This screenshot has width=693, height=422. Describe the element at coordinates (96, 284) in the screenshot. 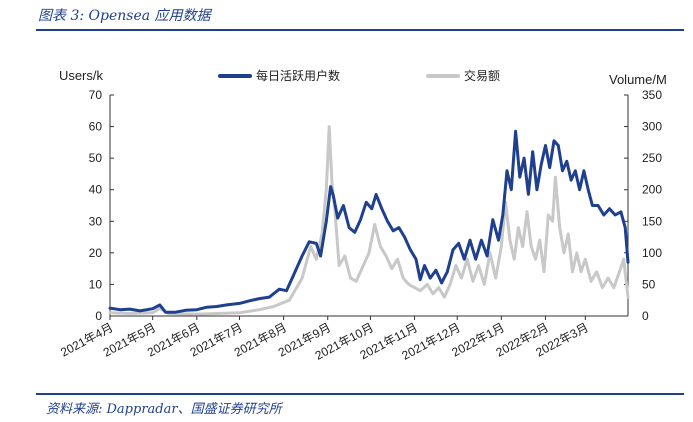

I see `y-left-tick-label: 10` at that location.